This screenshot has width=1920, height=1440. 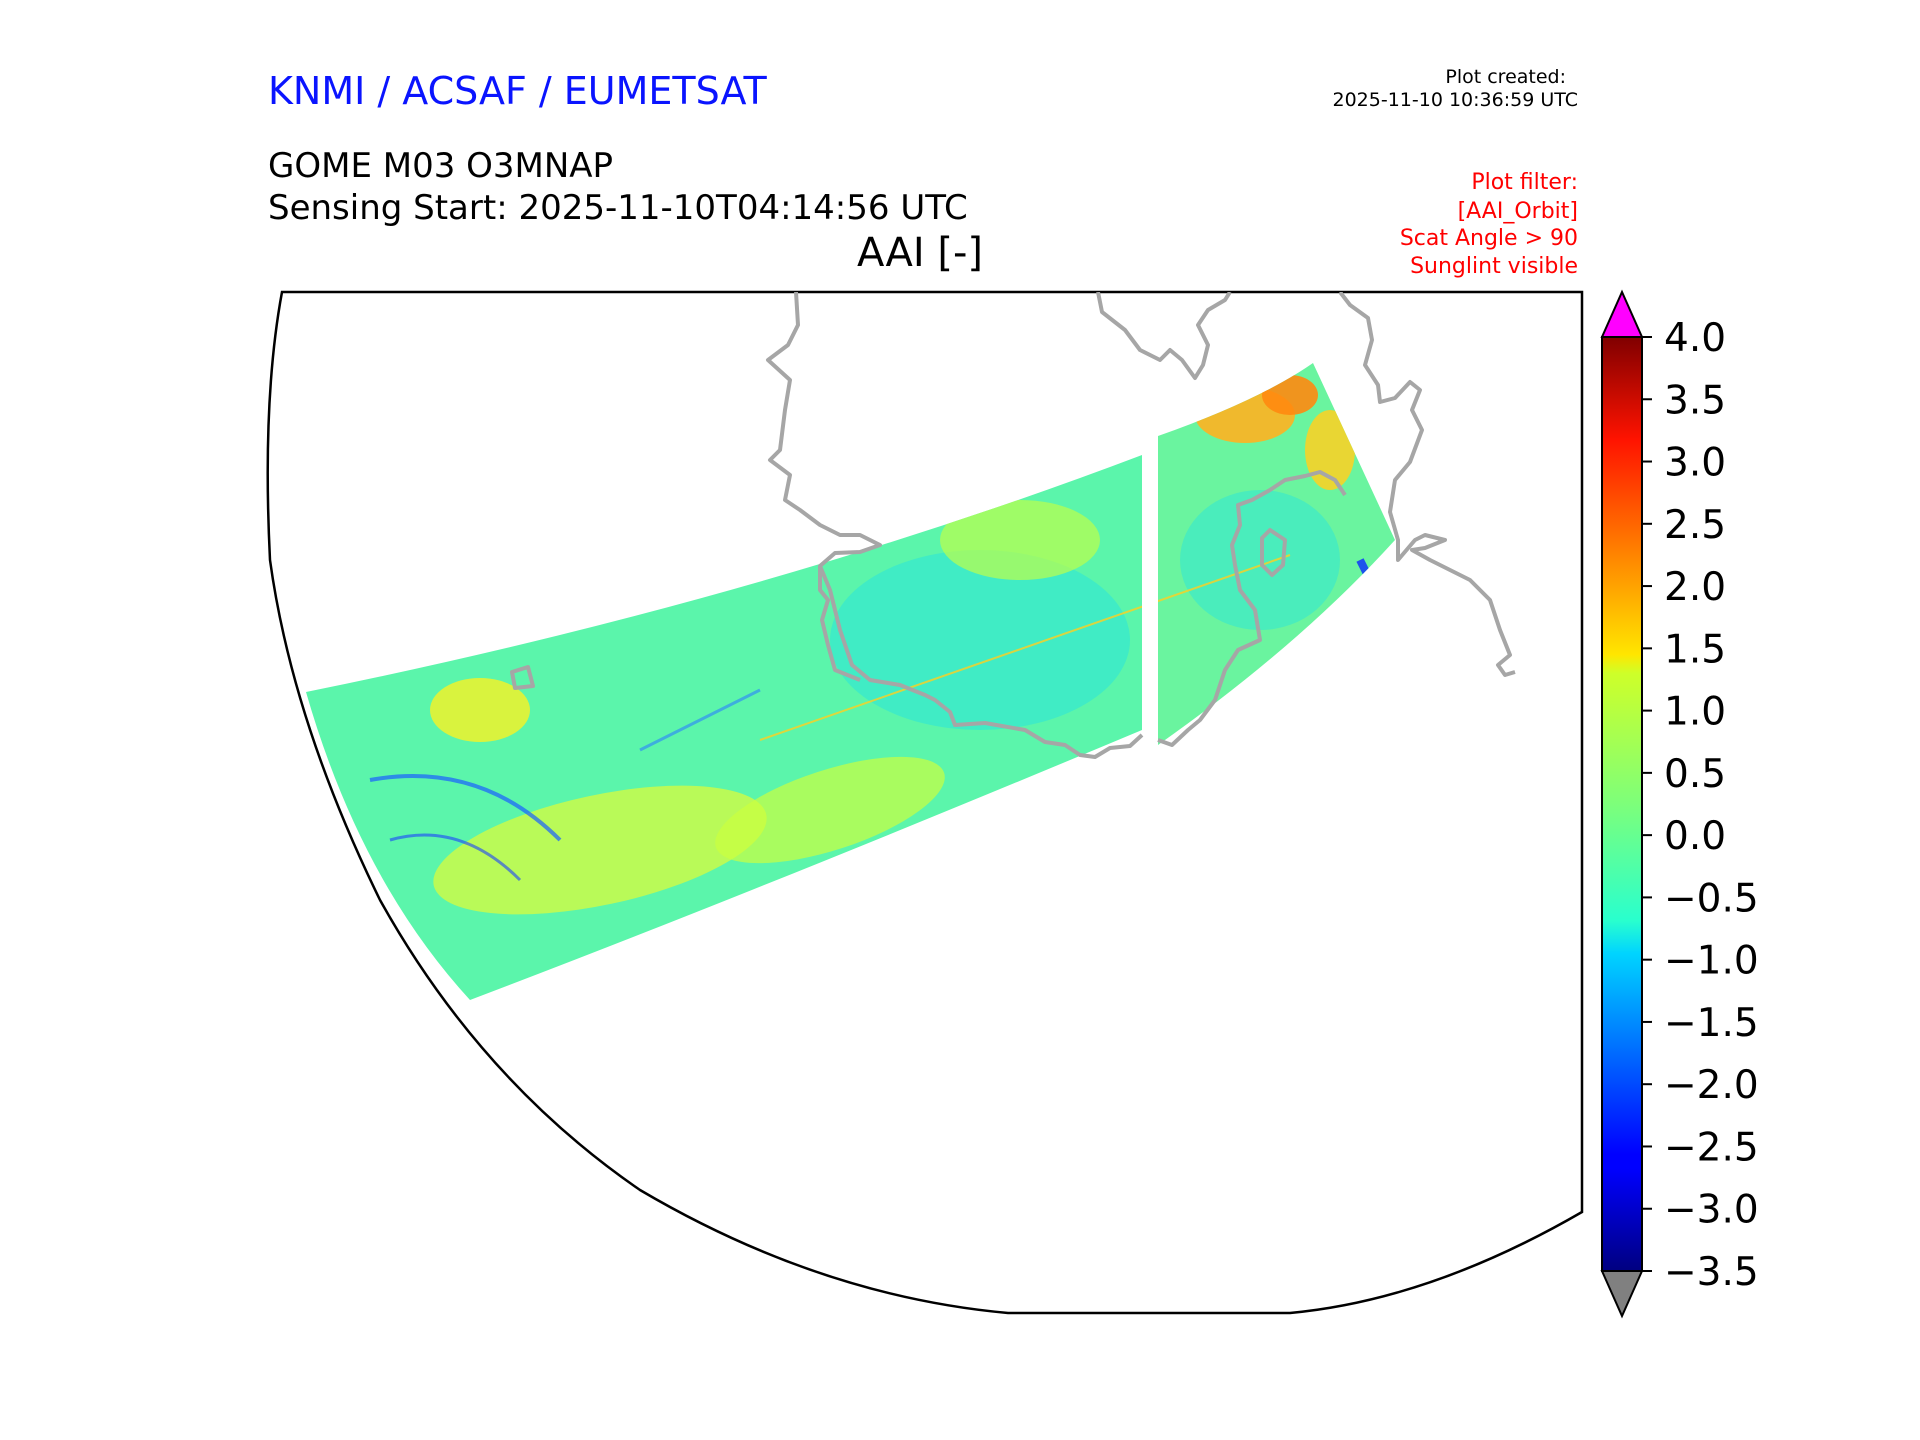 What do you see at coordinates (618, 208) in the screenshot?
I see `sensing-start: Sensing Start: 2025-11-10T04:14:56 UTC` at bounding box center [618, 208].